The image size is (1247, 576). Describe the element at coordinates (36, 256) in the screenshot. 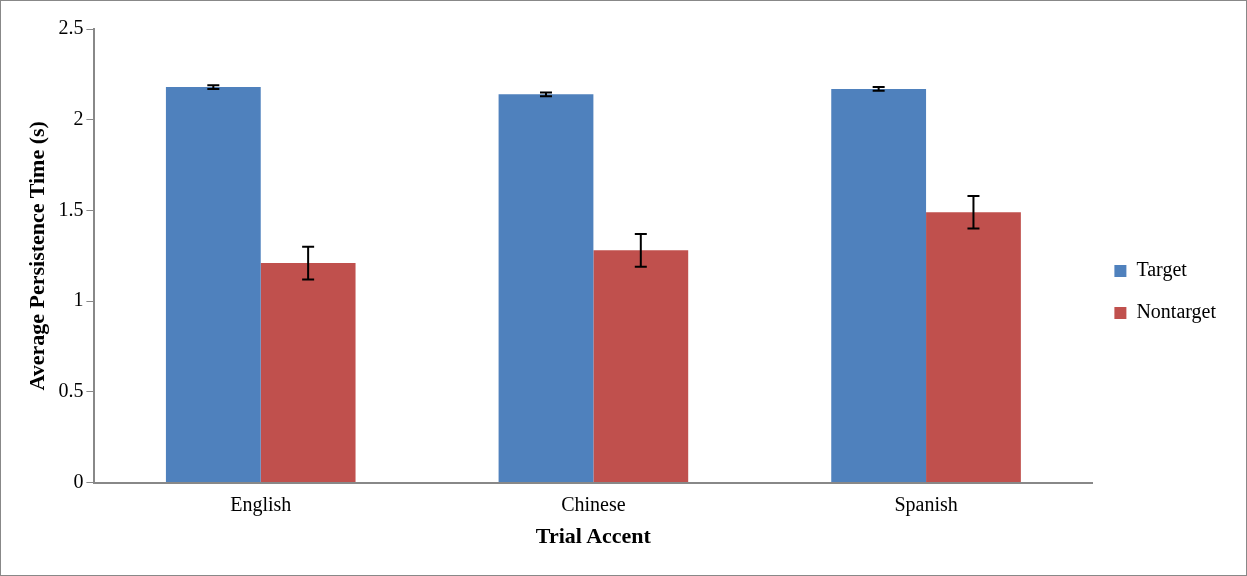

I see `y-axis-title: Average Persistence Time (s)` at that location.